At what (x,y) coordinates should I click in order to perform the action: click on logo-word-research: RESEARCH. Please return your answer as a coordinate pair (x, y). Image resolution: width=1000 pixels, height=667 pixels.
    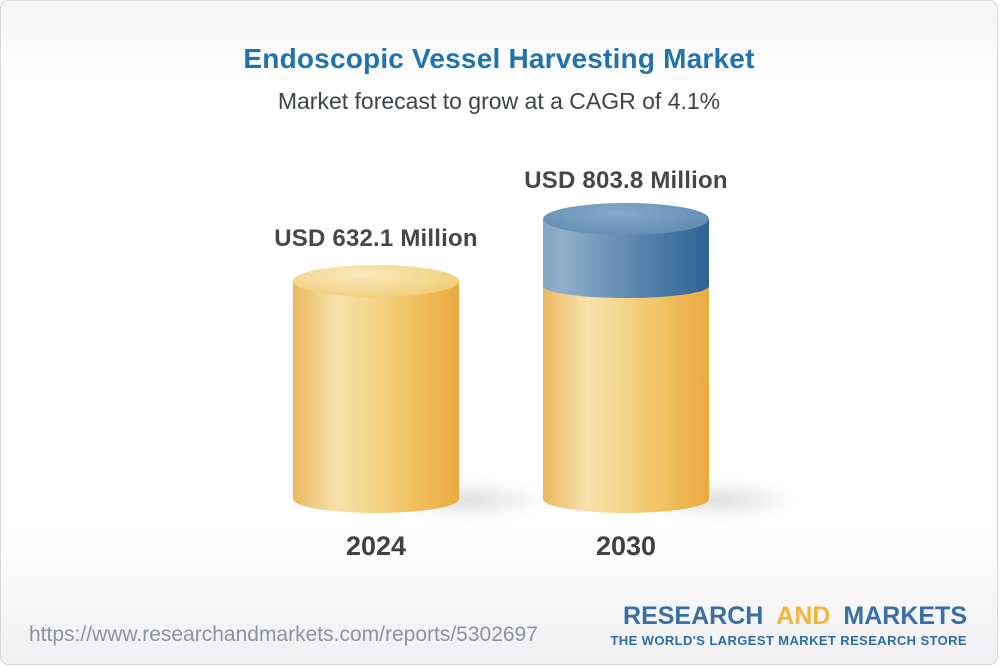
    Looking at the image, I should click on (693, 616).